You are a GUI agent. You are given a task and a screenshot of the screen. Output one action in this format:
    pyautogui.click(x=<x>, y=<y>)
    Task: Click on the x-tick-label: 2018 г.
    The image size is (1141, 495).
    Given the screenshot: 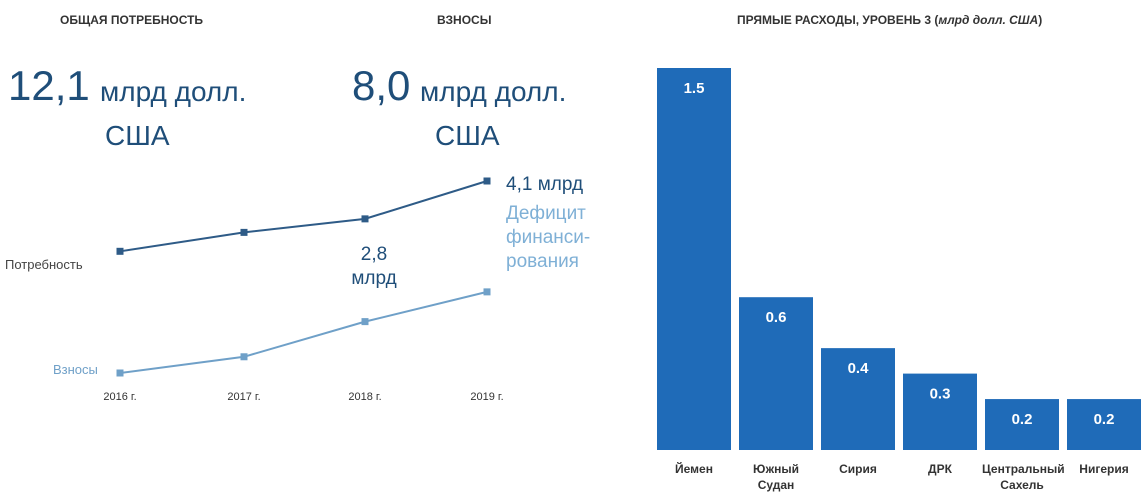 What is the action you would take?
    pyautogui.click(x=365, y=397)
    